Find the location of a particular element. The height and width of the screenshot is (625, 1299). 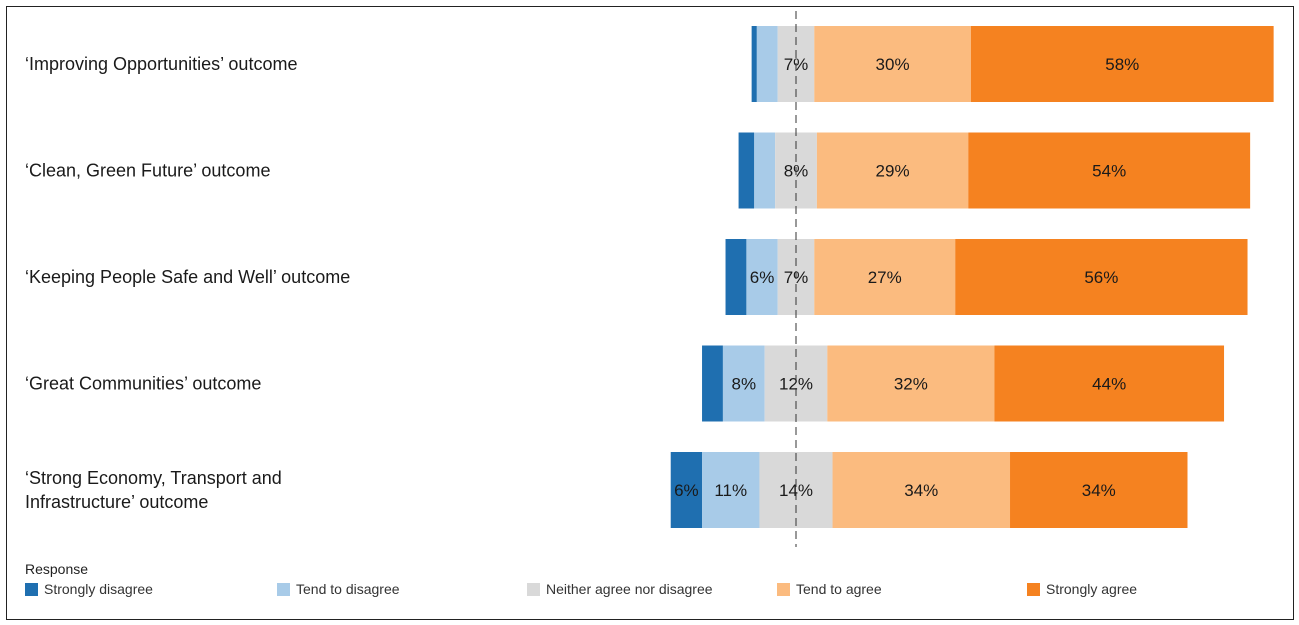

data-label: 56% is located at coordinates (1101, 277).